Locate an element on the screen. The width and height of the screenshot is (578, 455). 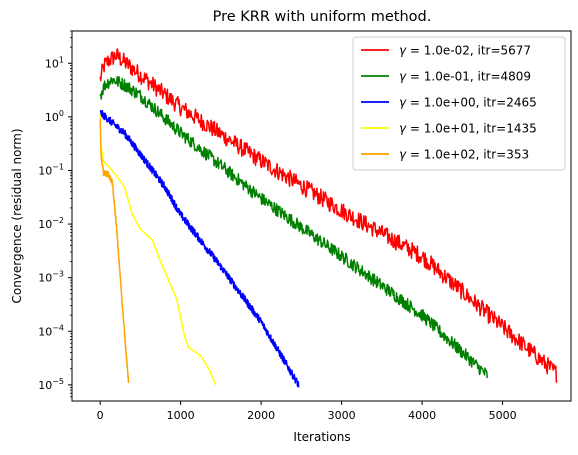
x-tick-label: 4000 is located at coordinates (422, 415).